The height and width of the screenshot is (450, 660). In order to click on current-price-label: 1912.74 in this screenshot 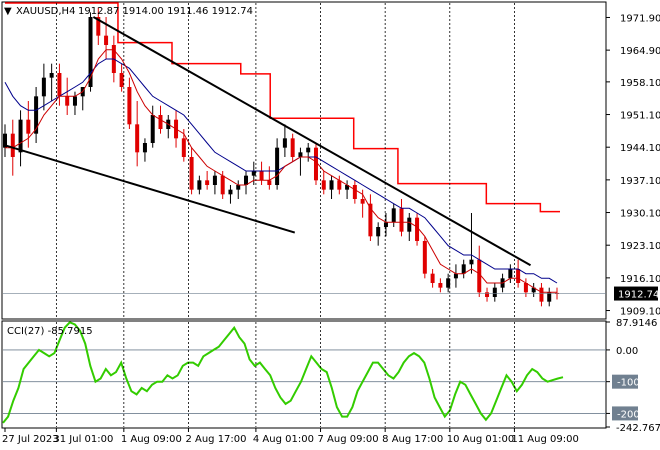, I will do `click(638, 295)`.